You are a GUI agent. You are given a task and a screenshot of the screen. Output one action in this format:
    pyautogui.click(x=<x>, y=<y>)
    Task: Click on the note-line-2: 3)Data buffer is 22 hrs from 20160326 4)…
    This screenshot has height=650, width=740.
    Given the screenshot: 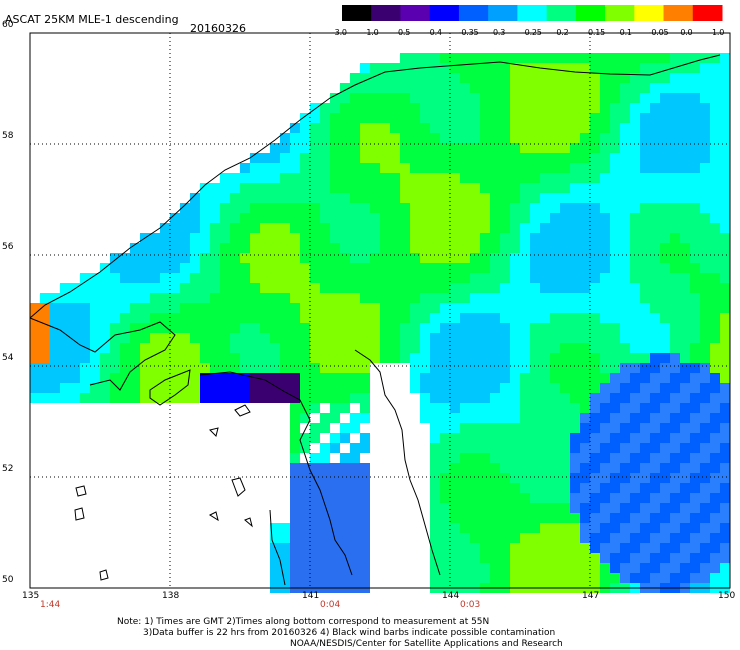 What is the action you would take?
    pyautogui.click(x=349, y=633)
    